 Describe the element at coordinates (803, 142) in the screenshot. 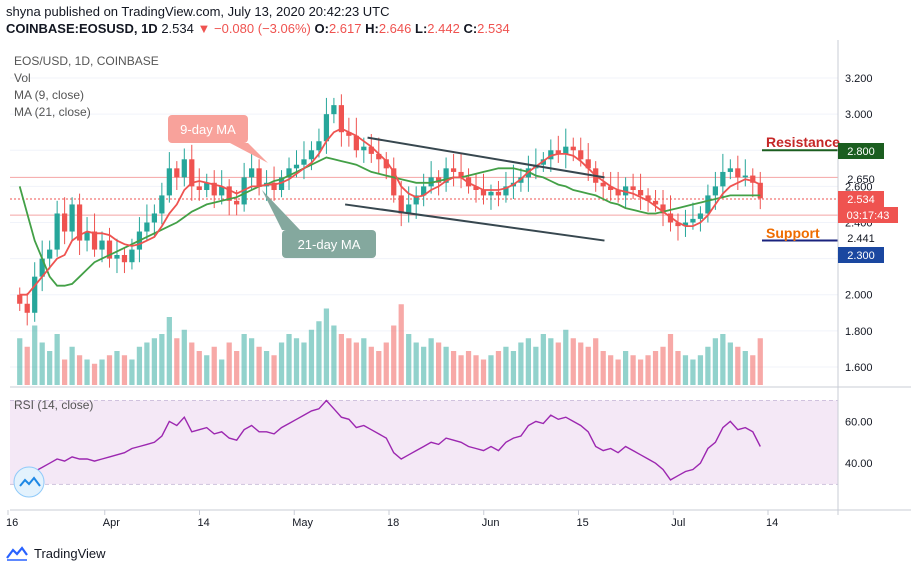

I see `resistance-label: Resistance` at that location.